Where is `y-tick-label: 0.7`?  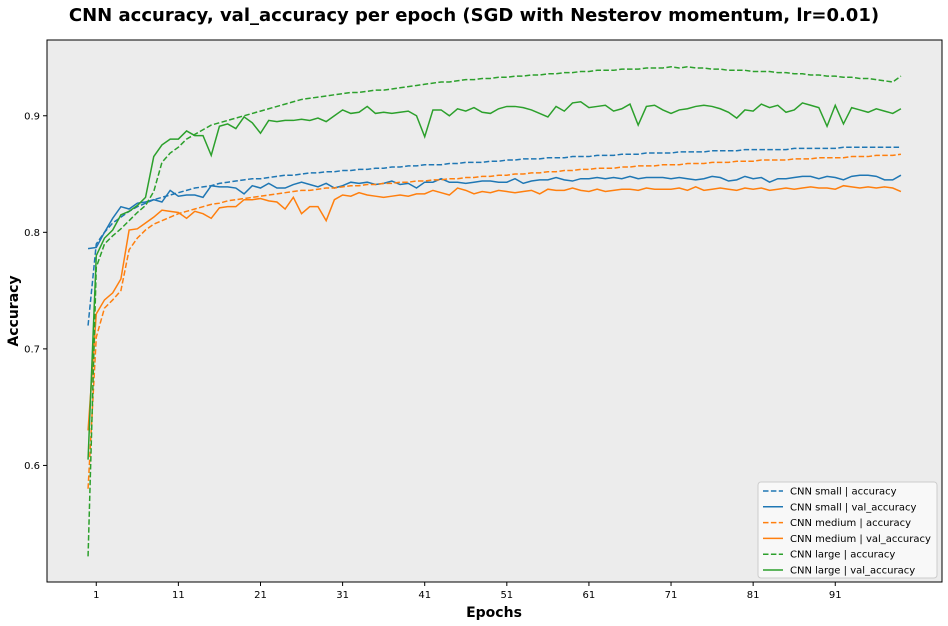
y-tick-label: 0.7 is located at coordinates (32, 349).